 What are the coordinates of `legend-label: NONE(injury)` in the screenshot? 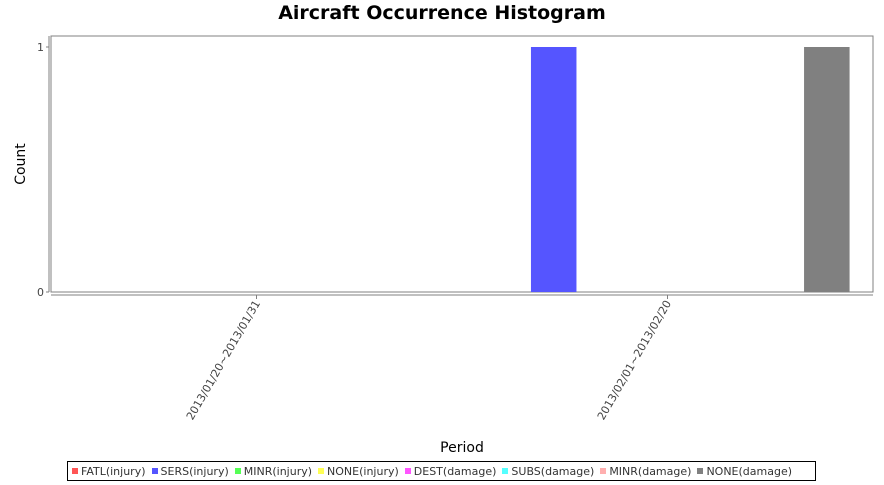 It's located at (363, 471).